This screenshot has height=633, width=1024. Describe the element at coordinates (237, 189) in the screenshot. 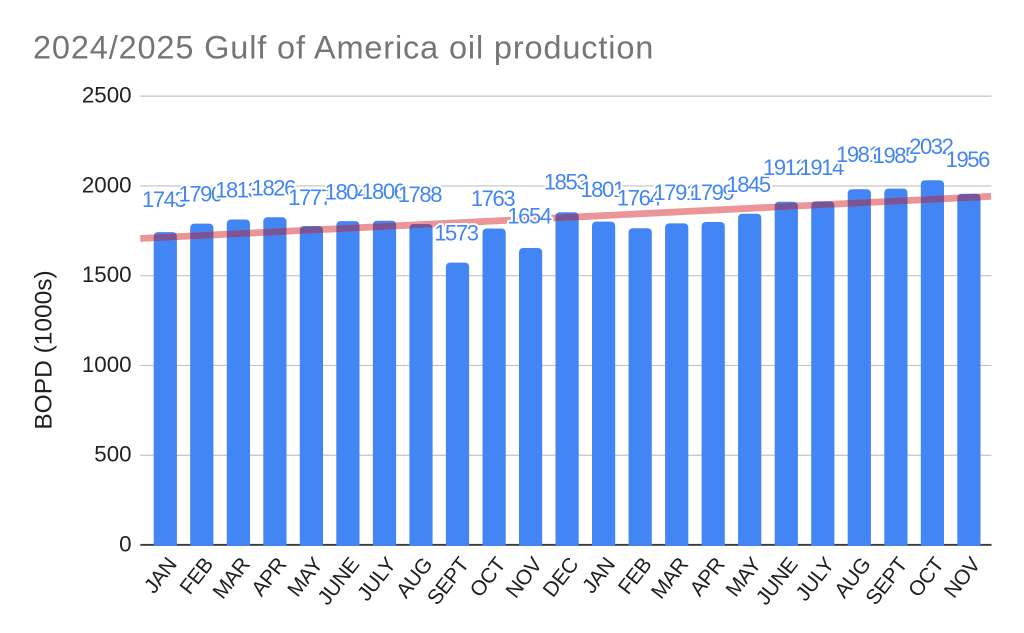

I see `svg-text: 1813` at that location.